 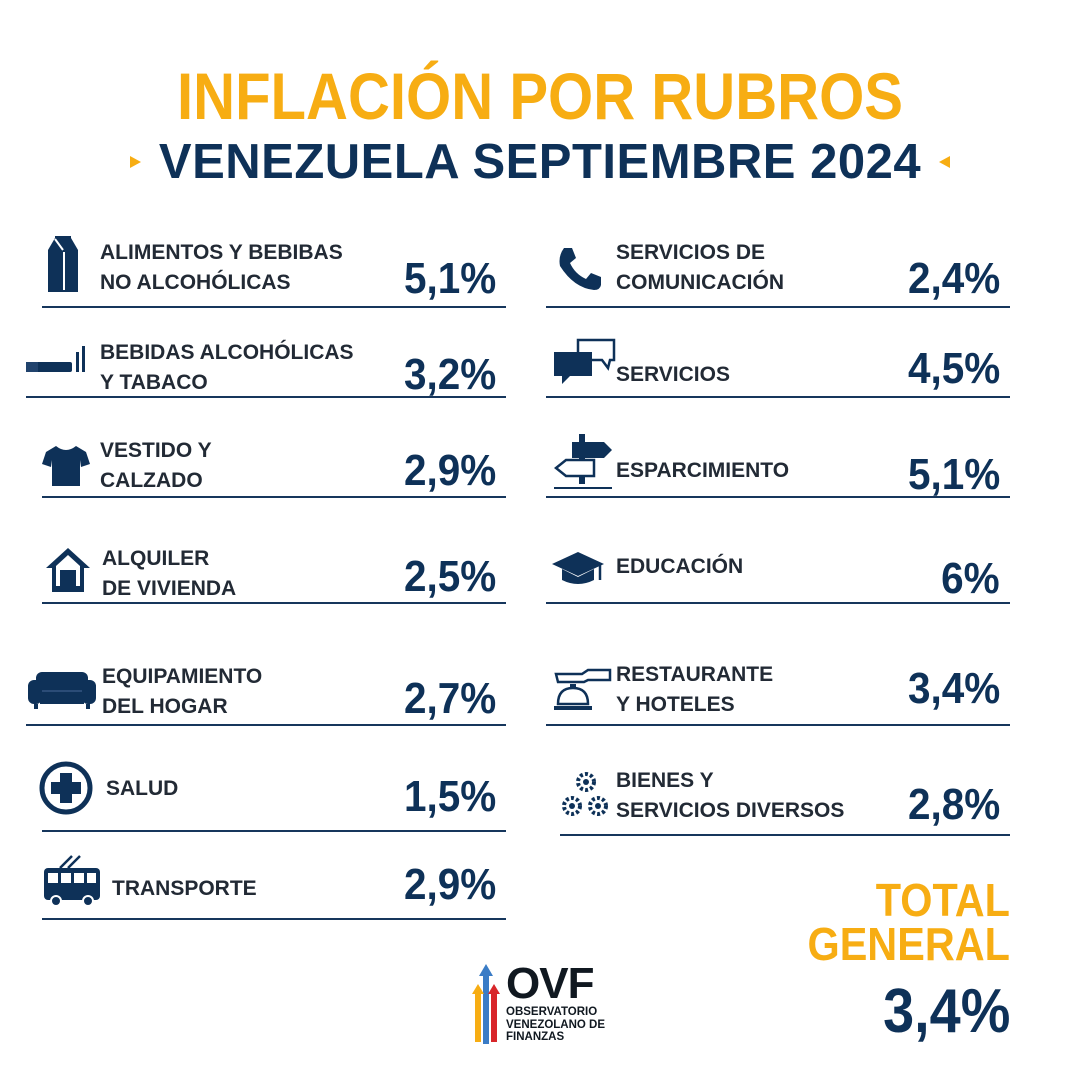 What do you see at coordinates (195, 282) in the screenshot?
I see `item-label: NO ALCOHÓLICAS` at bounding box center [195, 282].